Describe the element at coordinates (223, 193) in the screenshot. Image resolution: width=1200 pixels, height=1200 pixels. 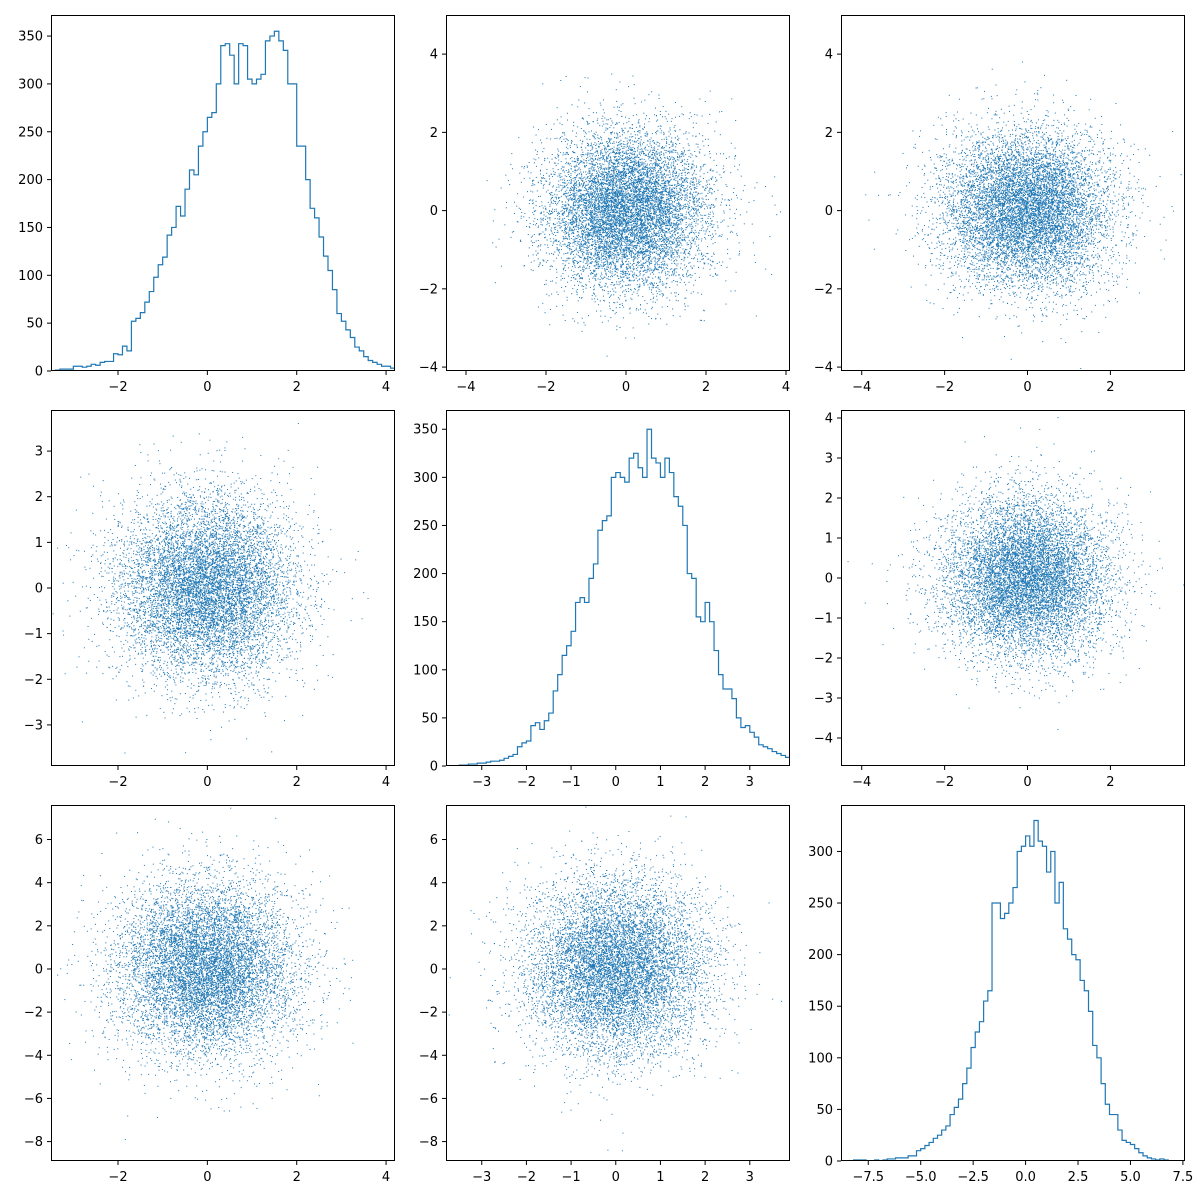
I see `axes-frame` at that location.